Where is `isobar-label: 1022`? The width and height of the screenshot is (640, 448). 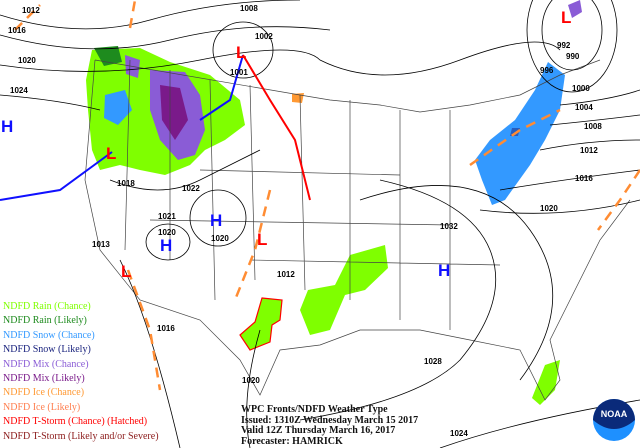 isobar-label: 1022 is located at coordinates (191, 188).